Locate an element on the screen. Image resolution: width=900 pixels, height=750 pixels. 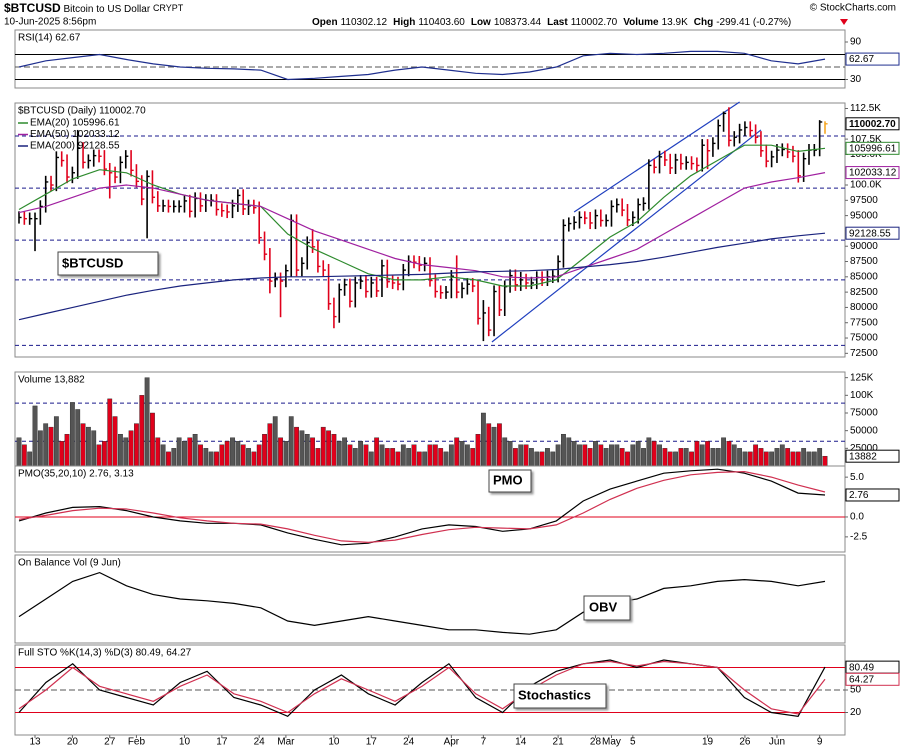
x-tick-label: 5 is located at coordinates (633, 742).